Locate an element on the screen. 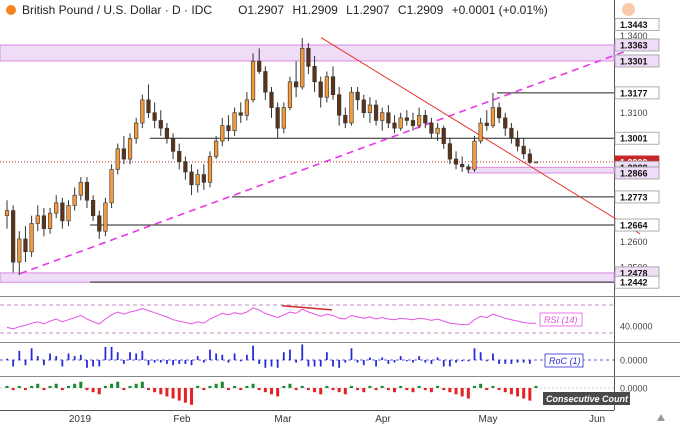  time-tick-label: Mar is located at coordinates (283, 419).